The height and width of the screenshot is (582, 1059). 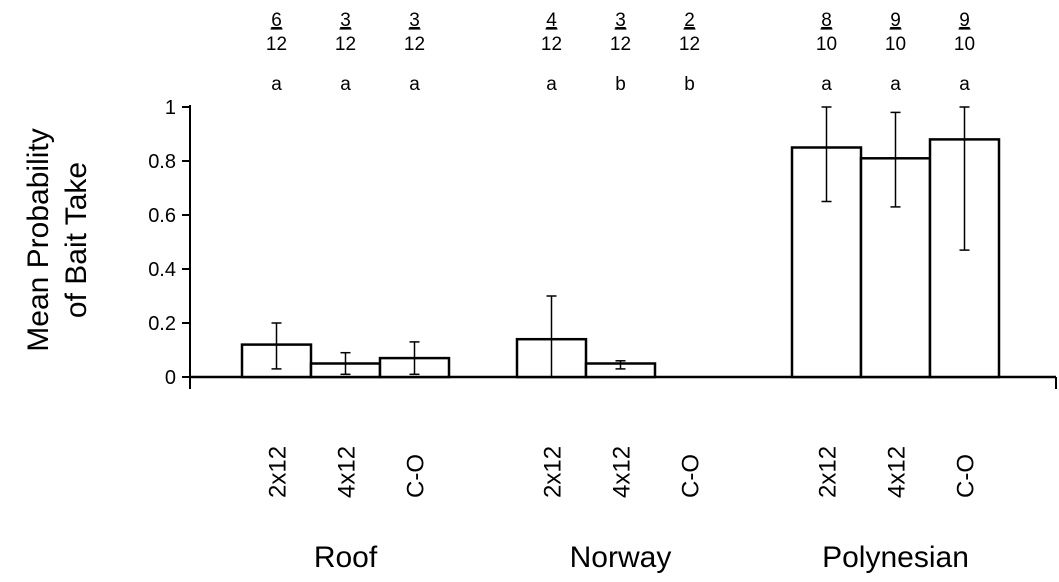 What do you see at coordinates (170, 108) in the screenshot?
I see `y-tick-label: 1` at bounding box center [170, 108].